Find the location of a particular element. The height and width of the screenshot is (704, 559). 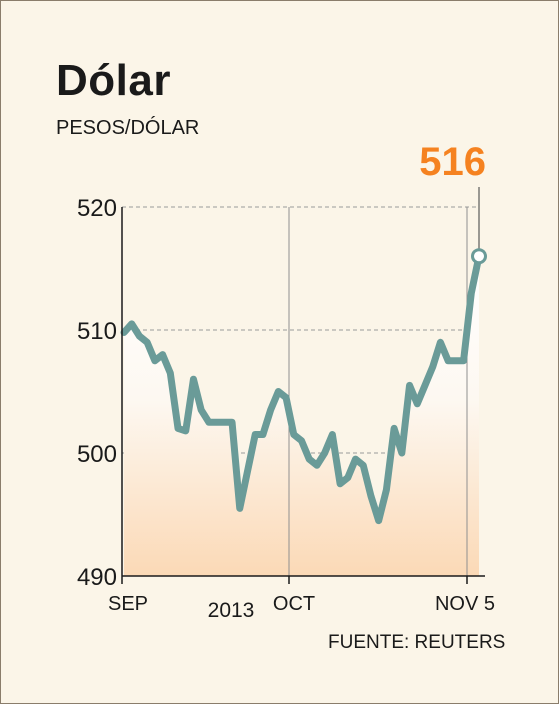

last-point-marker is located at coordinates (479, 256).